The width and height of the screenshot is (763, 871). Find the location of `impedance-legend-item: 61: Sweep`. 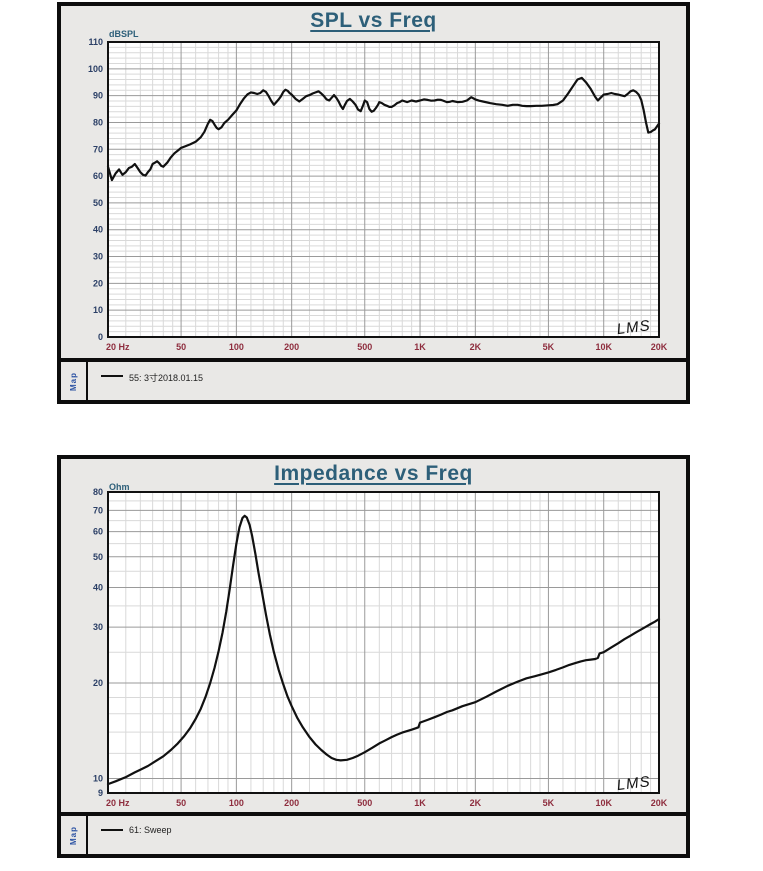

impedance-legend-item: 61: Sweep is located at coordinates (130, 835).